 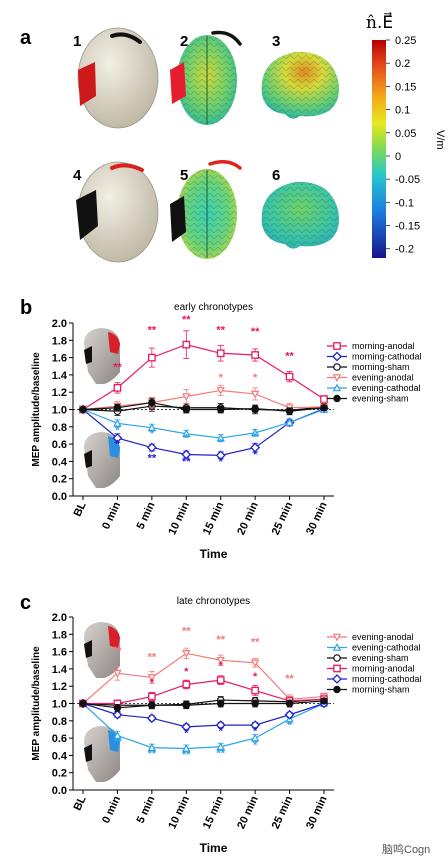 What do you see at coordinates (80, 509) in the screenshot?
I see `x-tick-label: BL` at bounding box center [80, 509].